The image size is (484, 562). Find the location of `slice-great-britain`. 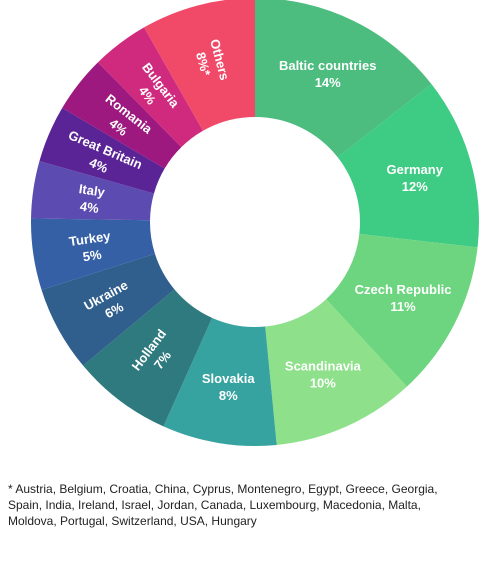

slice-great-britain is located at coordinates (102, 150).